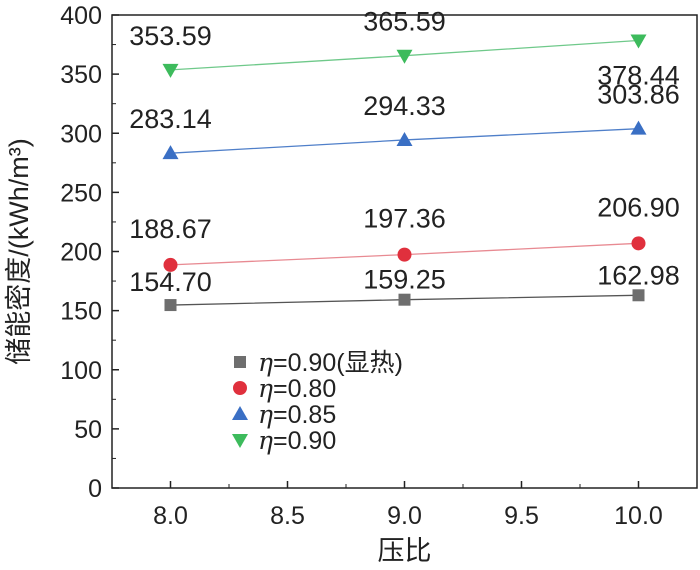 The width and height of the screenshot is (700, 570). Describe the element at coordinates (81, 16) in the screenshot. I see `y-tick-label: 400` at that location.